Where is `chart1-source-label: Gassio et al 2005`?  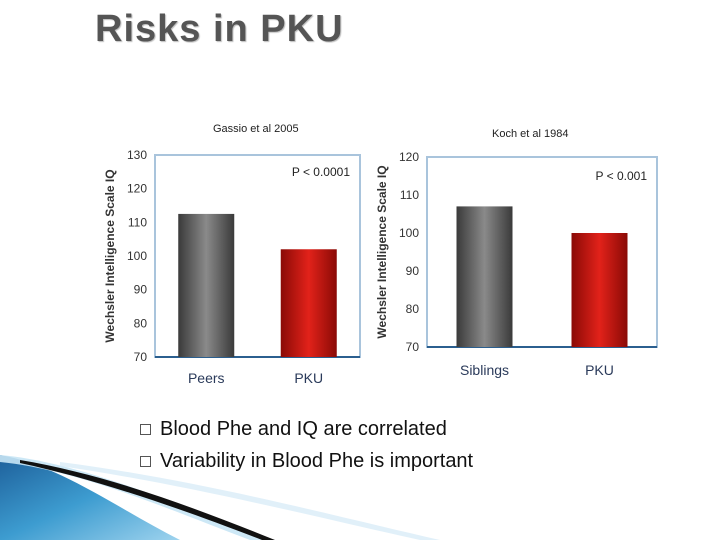 chart1-source-label: Gassio et al 2005 is located at coordinates (256, 129).